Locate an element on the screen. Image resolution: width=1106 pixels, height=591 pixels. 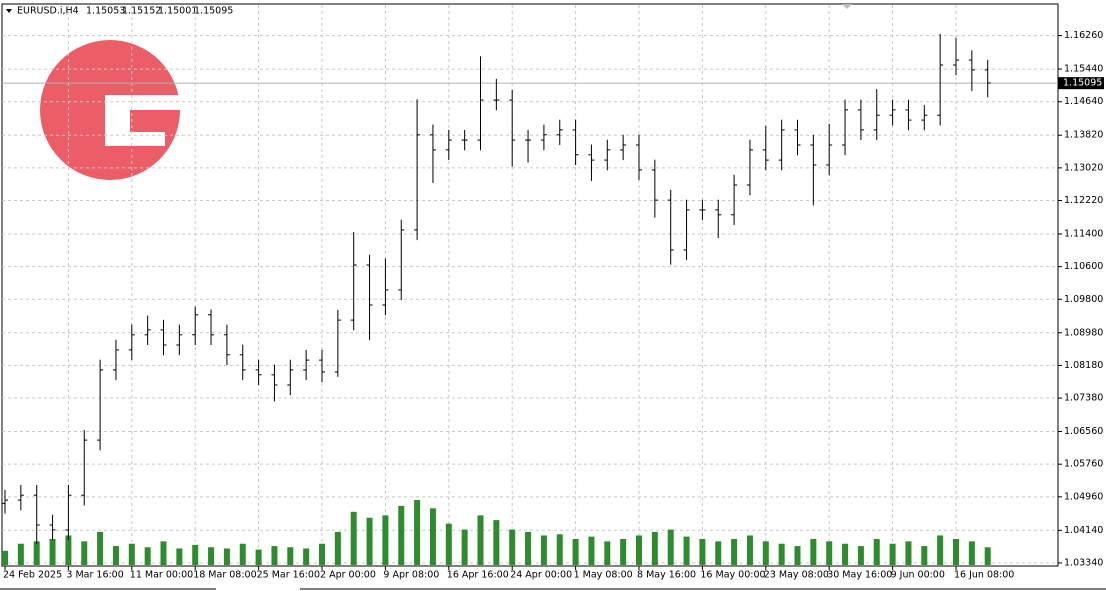
quote-close: 1.15095 is located at coordinates (213, 11).